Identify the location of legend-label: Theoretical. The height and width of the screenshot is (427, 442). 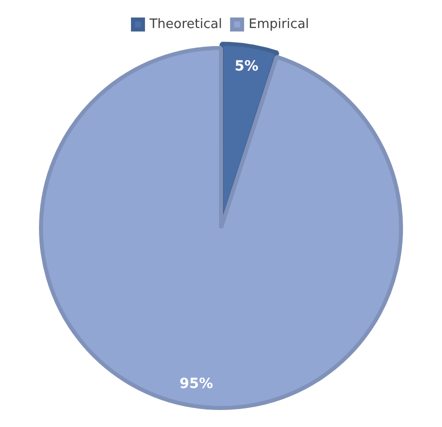
(185, 24).